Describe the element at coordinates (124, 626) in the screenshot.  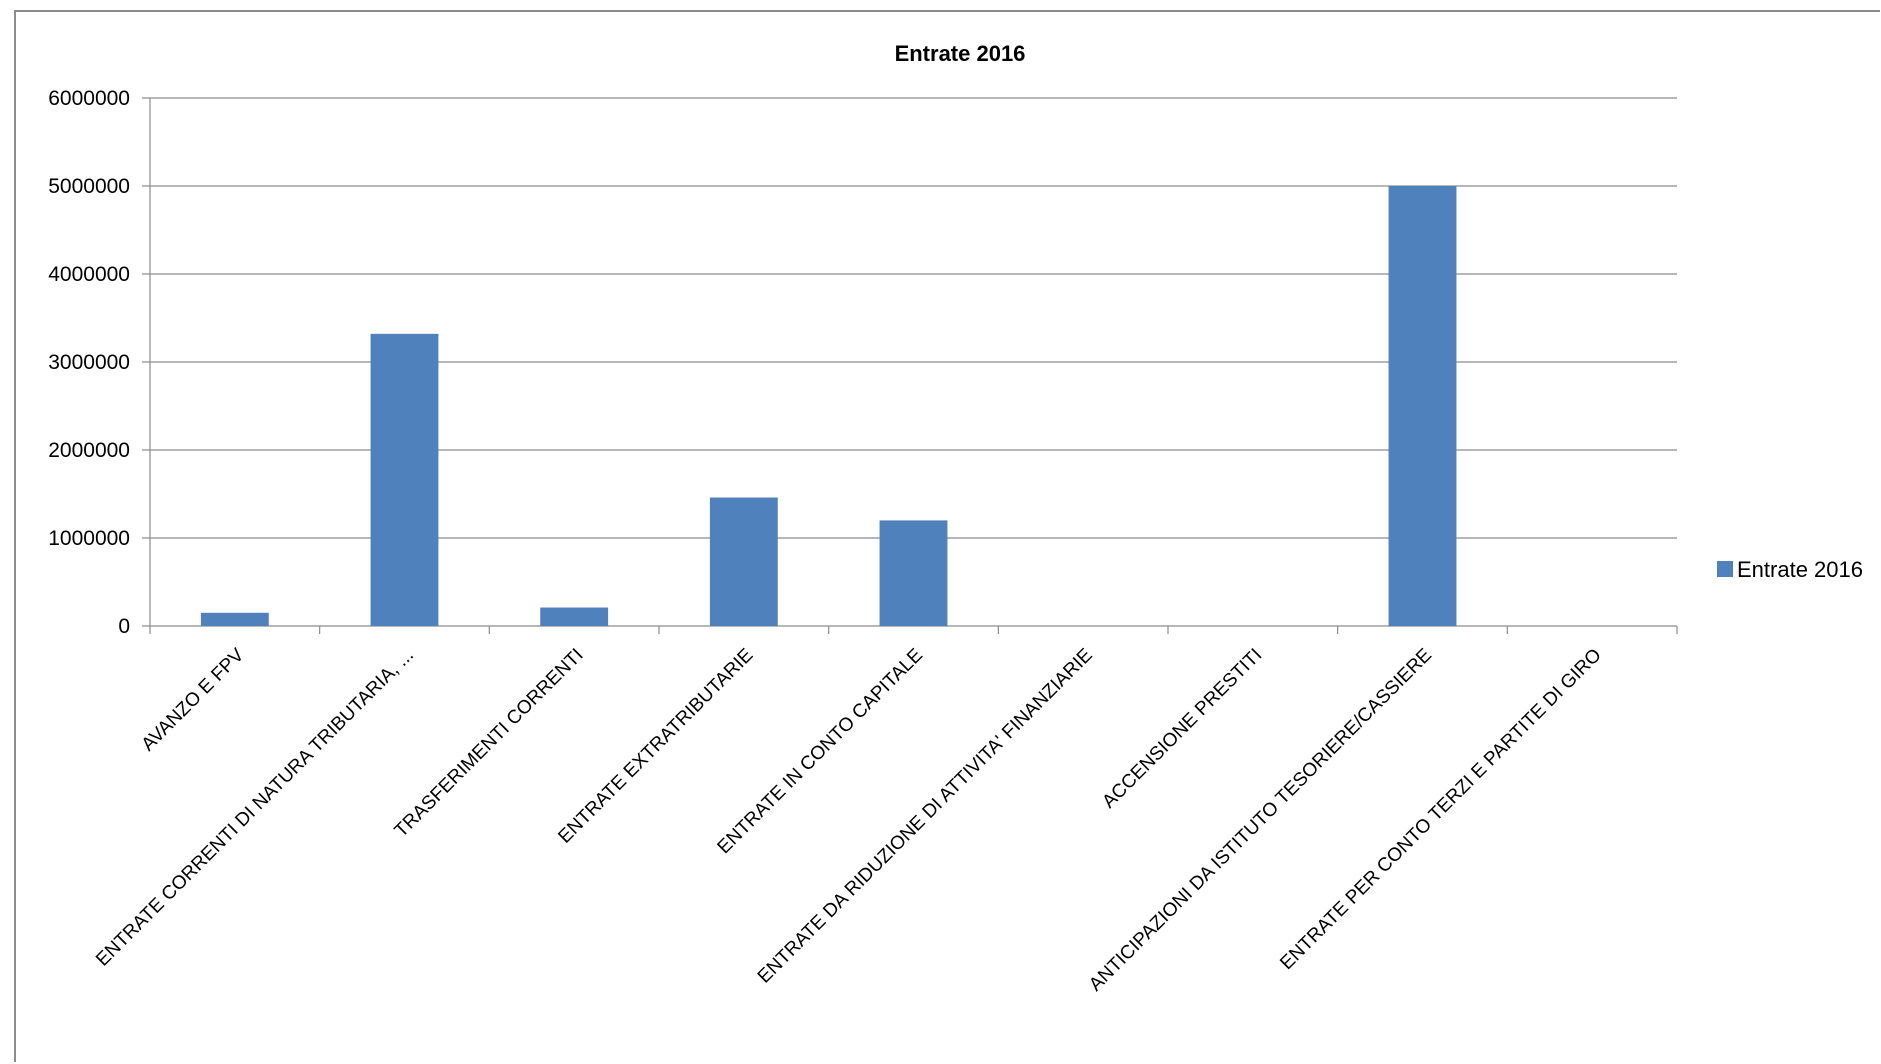
I see `y-tick-label: 0` at that location.